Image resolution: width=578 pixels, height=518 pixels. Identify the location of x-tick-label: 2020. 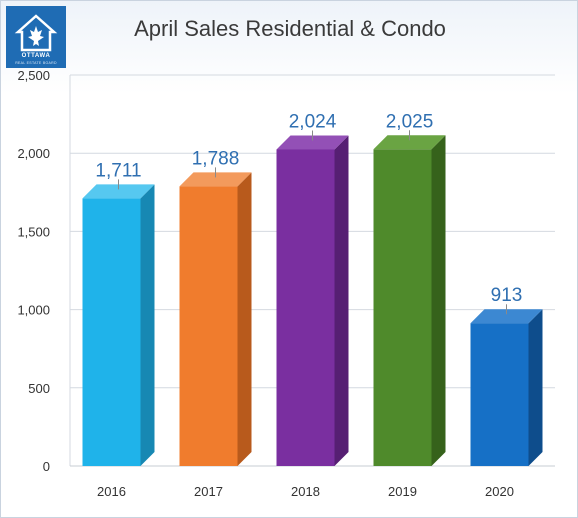
(499, 491).